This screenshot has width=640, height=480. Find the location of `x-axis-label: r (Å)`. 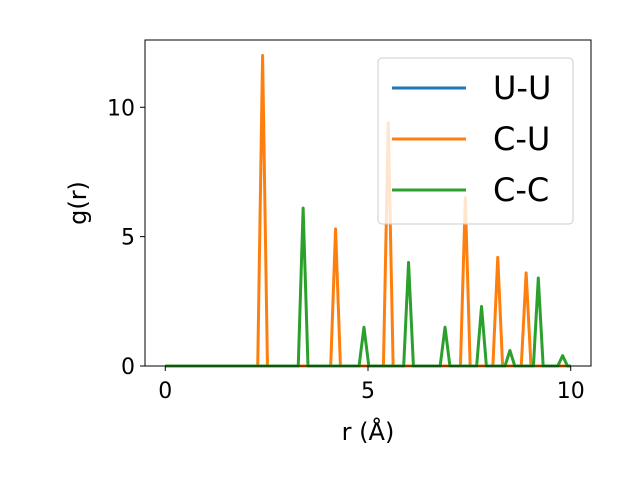

x-axis-label: r (Å) is located at coordinates (368, 431).